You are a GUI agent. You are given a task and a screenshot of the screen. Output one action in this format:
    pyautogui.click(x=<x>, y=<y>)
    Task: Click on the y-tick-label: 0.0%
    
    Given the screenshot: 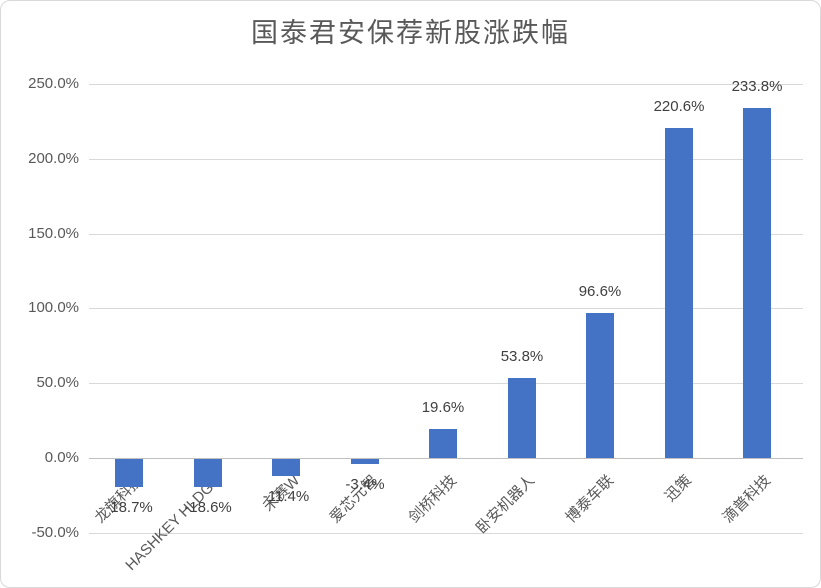 What is the action you would take?
    pyautogui.click(x=61, y=457)
    